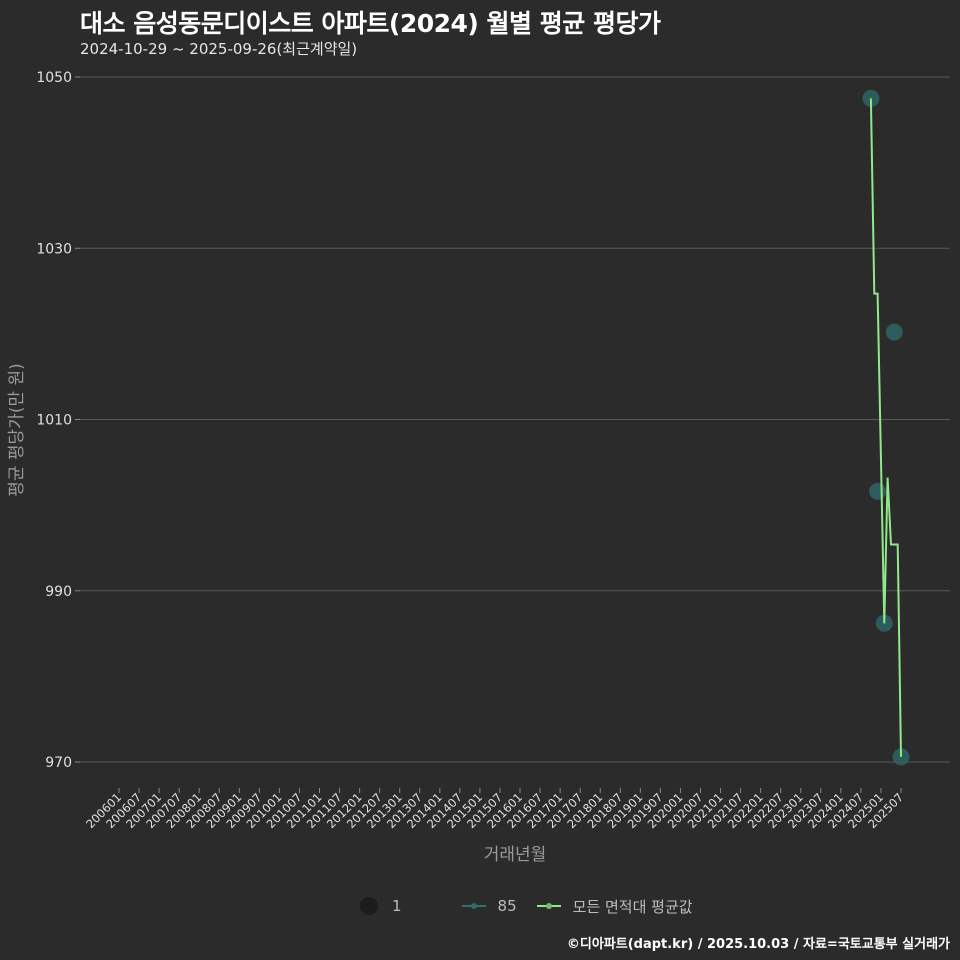 This screenshot has width=960, height=960. I want to click on y-tick-label: 990, so click(58, 592).